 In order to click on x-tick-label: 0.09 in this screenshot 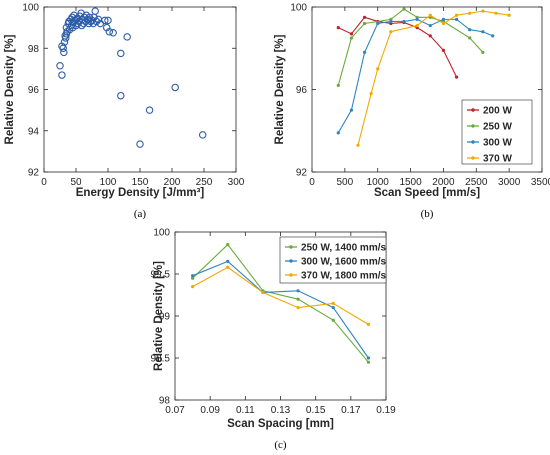, I will do `click(210, 410)`.